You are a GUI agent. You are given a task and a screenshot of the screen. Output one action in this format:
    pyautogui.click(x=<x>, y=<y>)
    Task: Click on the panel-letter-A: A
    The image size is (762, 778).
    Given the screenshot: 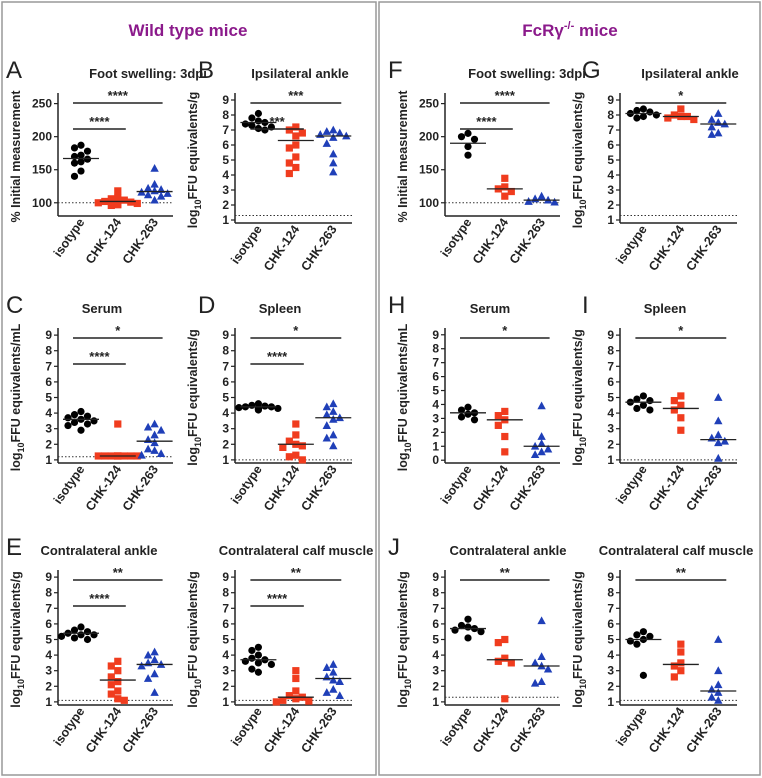 What is the action you would take?
    pyautogui.click(x=14, y=70)
    